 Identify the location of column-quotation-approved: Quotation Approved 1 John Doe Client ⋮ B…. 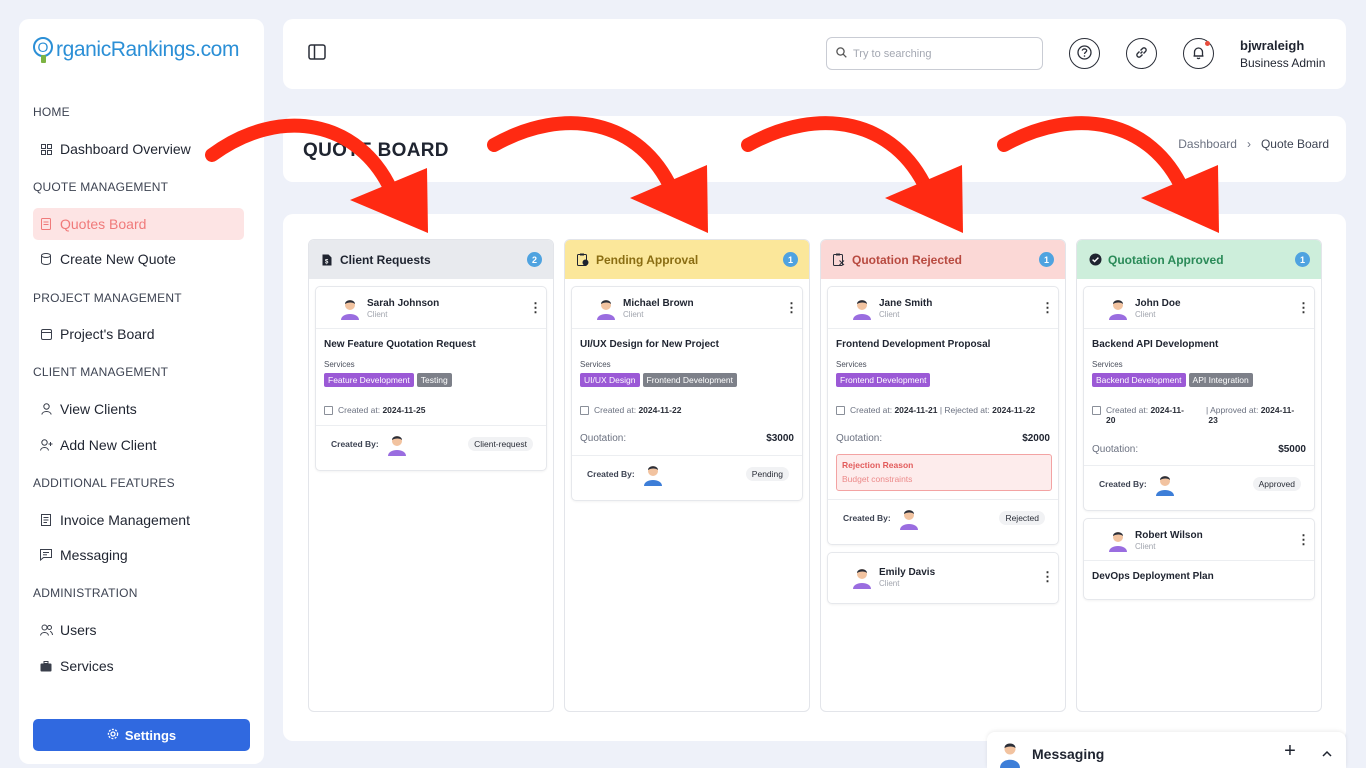
(1199, 475).